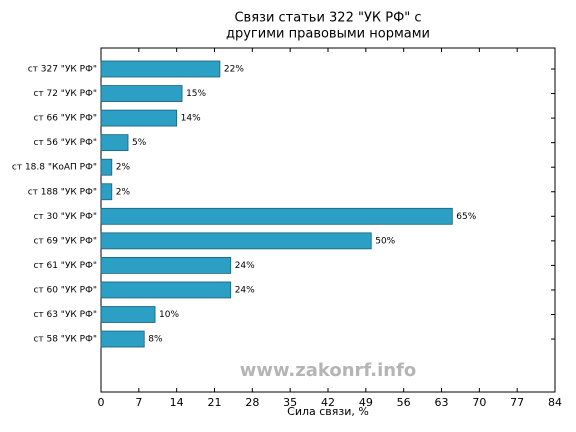 The width and height of the screenshot is (576, 432). What do you see at coordinates (101, 402) in the screenshot?
I see `x-tick-label: 0` at bounding box center [101, 402].